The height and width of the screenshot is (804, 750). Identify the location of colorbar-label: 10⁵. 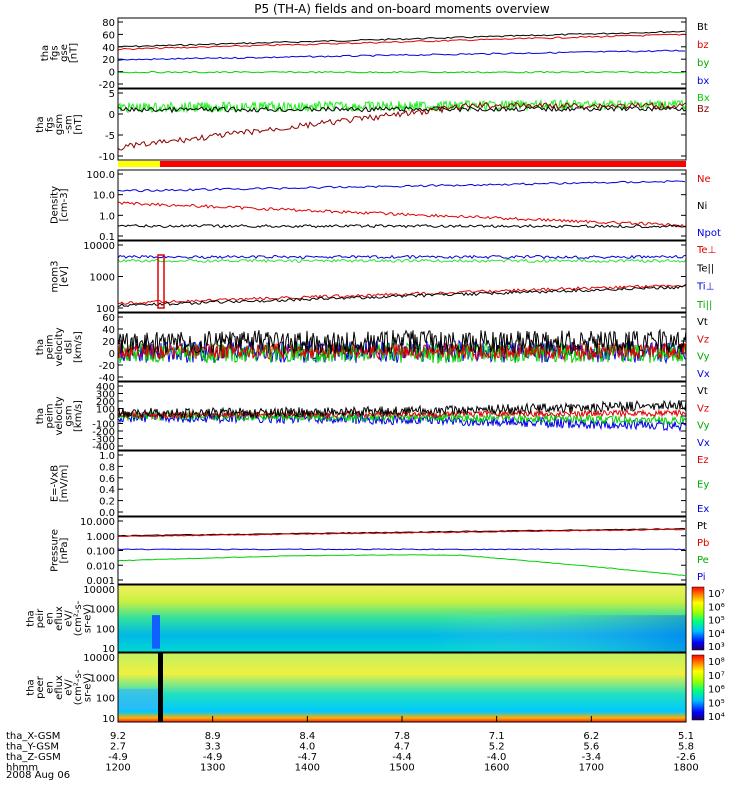
(716, 703).